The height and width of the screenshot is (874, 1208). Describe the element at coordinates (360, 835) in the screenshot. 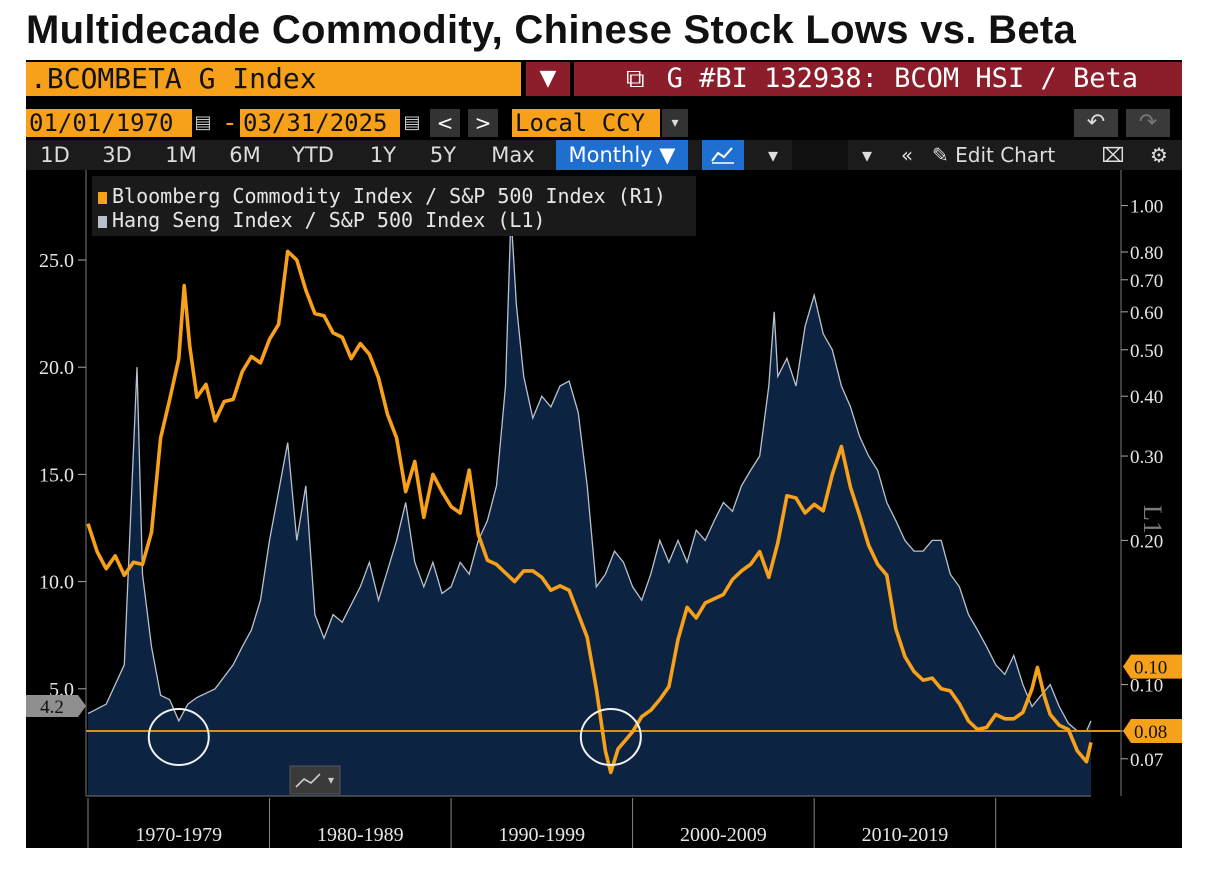

I see `x-category-label: 1980-1989` at that location.